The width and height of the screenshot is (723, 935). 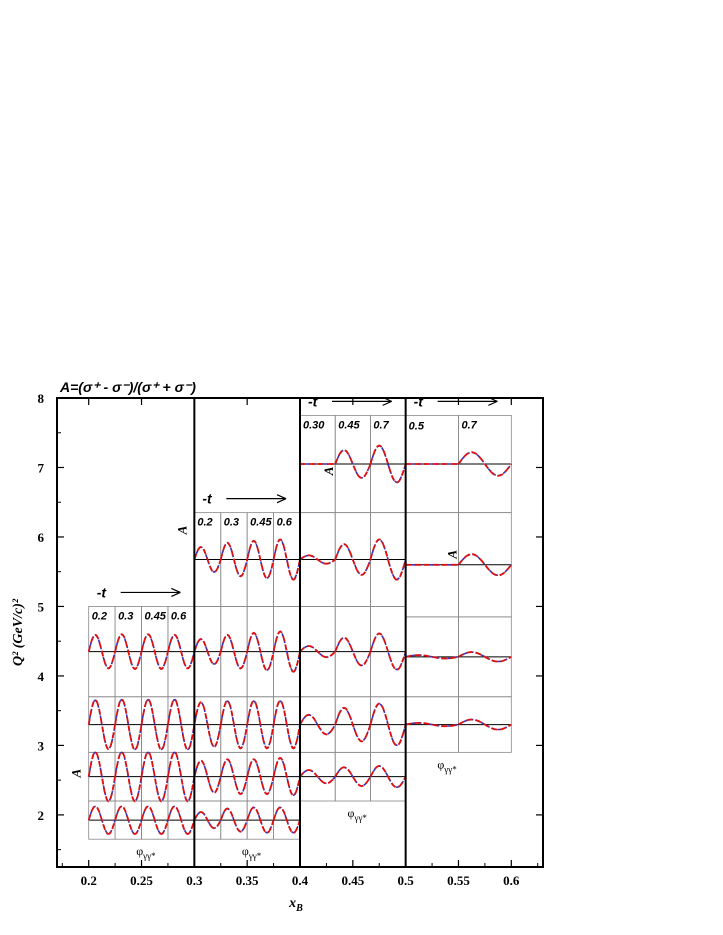 I want to click on y-tick-label: 4, so click(x=41, y=676).